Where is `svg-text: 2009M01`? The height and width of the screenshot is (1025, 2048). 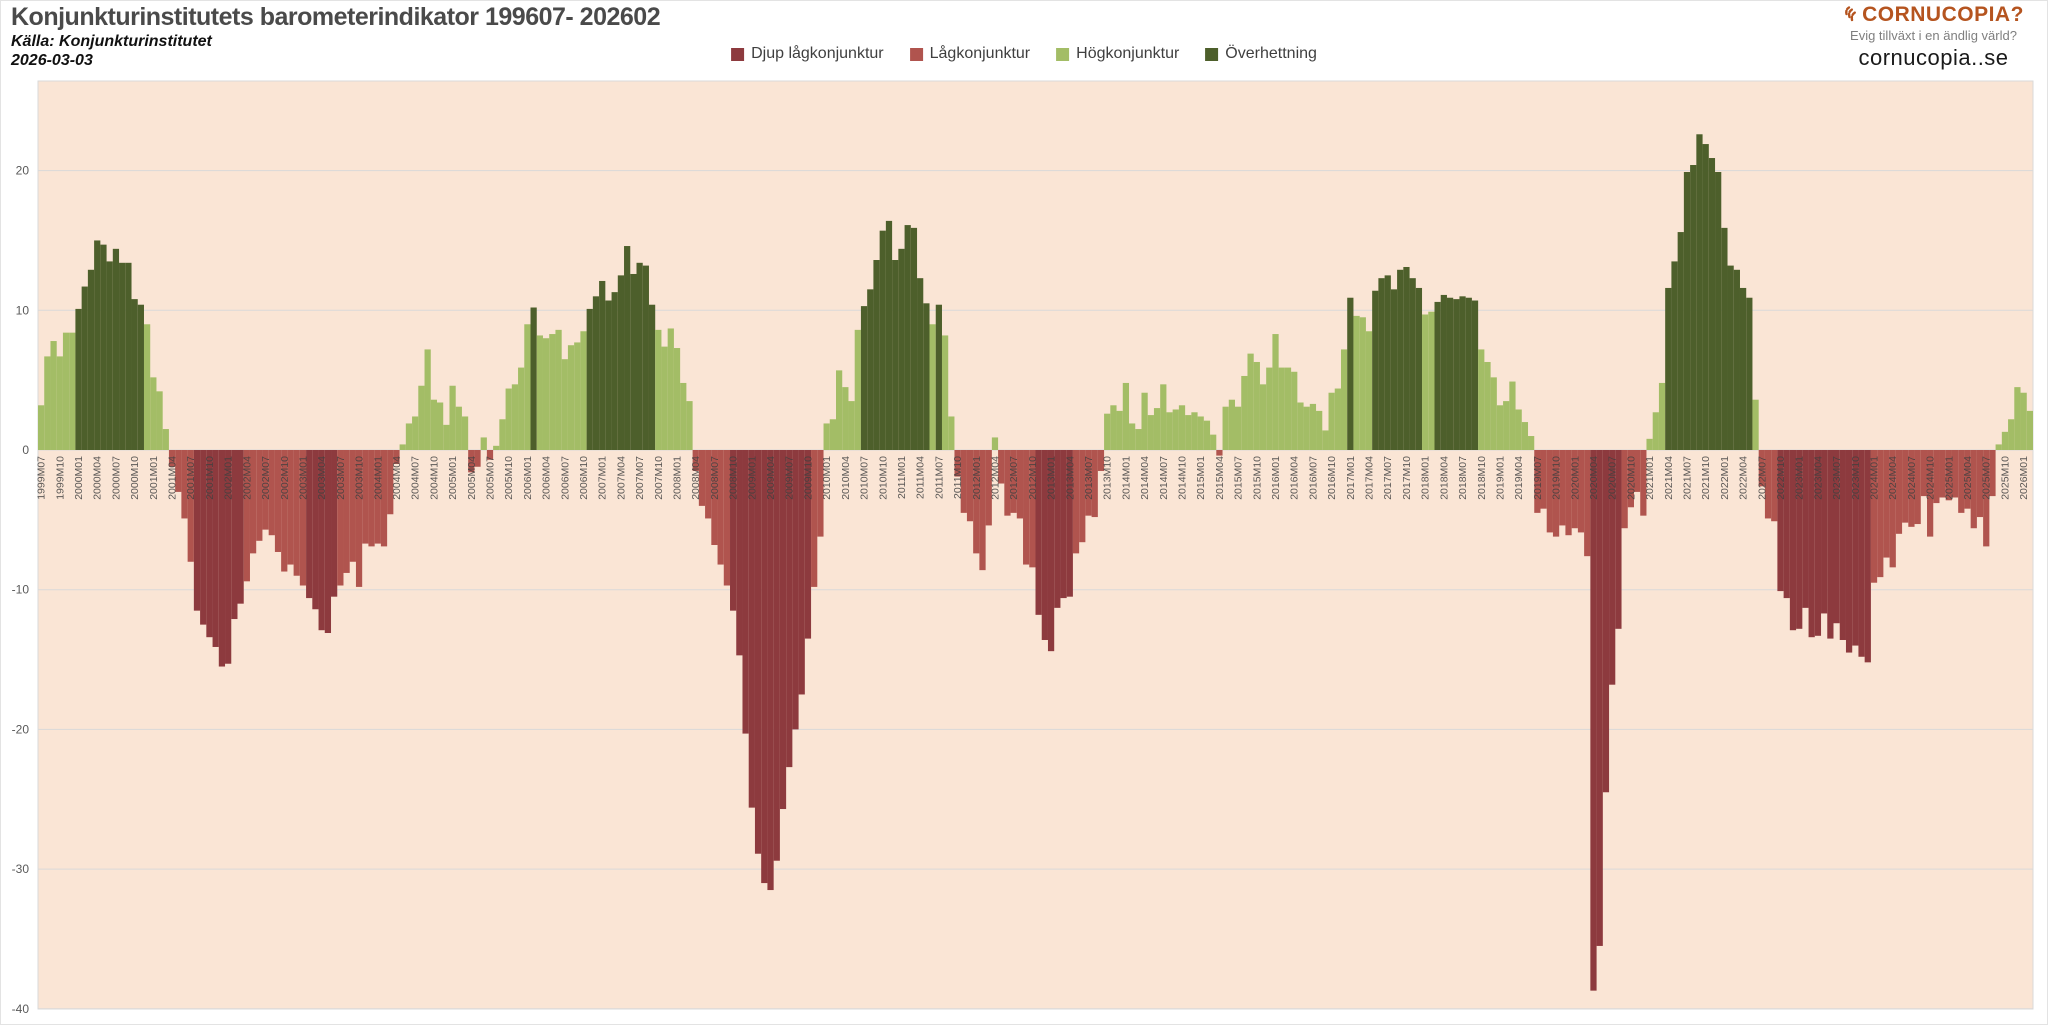
svg-text: 2009M01 is located at coordinates (752, 478).